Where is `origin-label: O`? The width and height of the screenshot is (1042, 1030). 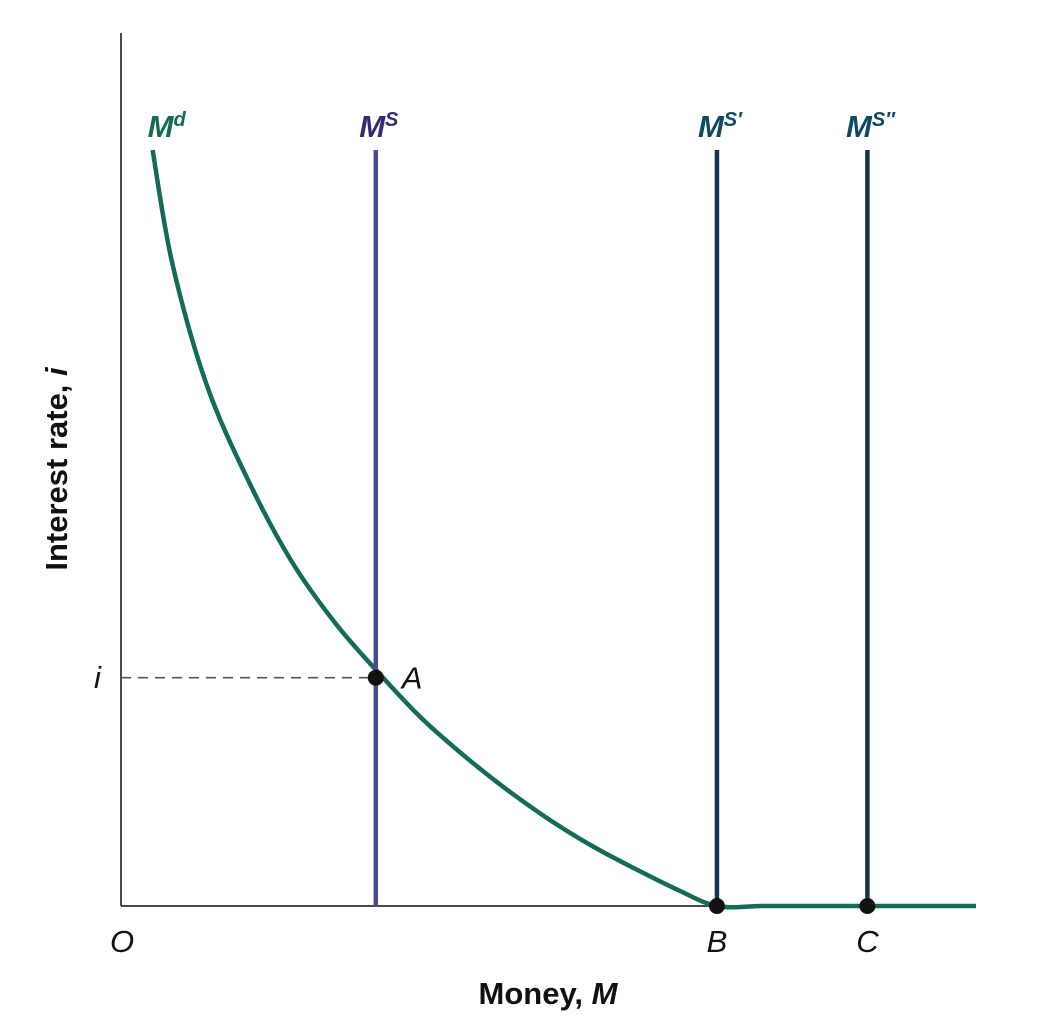 origin-label: O is located at coordinates (122, 941).